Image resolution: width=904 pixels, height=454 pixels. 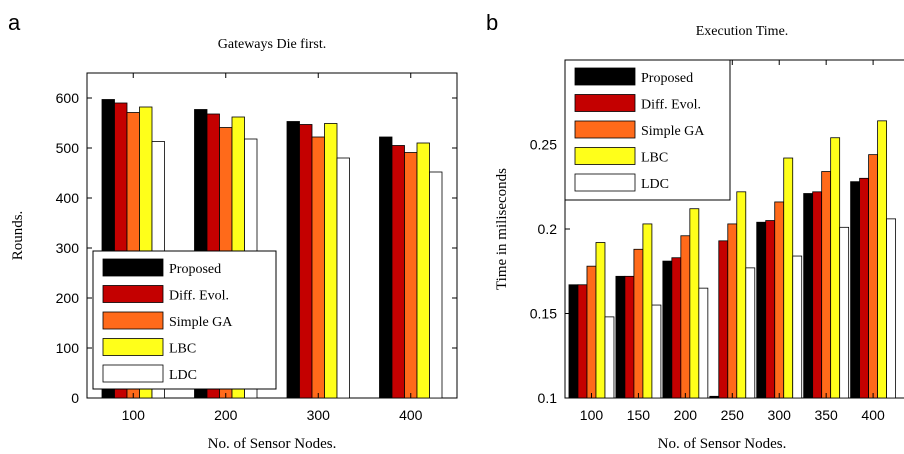 I want to click on y-axis-label: Rounds., so click(x=18, y=236).